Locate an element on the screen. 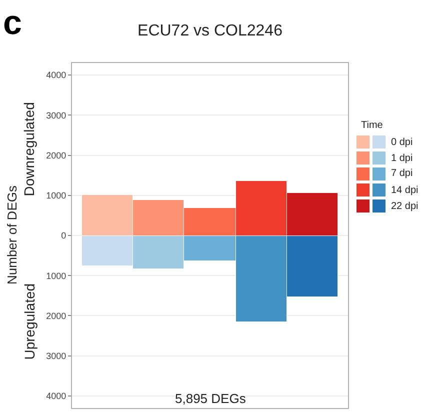 The width and height of the screenshot is (430, 415). text: Upregulated is located at coordinates (29, 321).